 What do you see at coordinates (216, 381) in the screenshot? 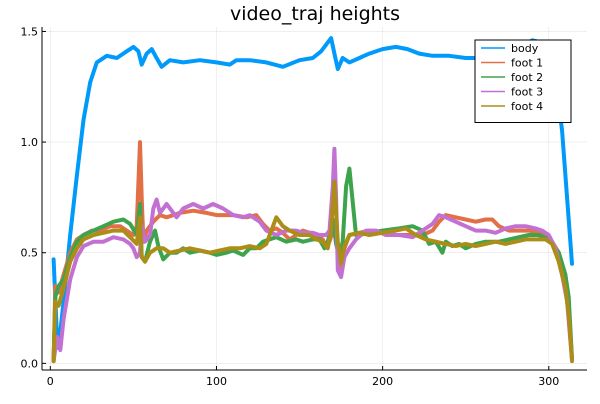
I see `x-tick-label: 100` at bounding box center [216, 381].